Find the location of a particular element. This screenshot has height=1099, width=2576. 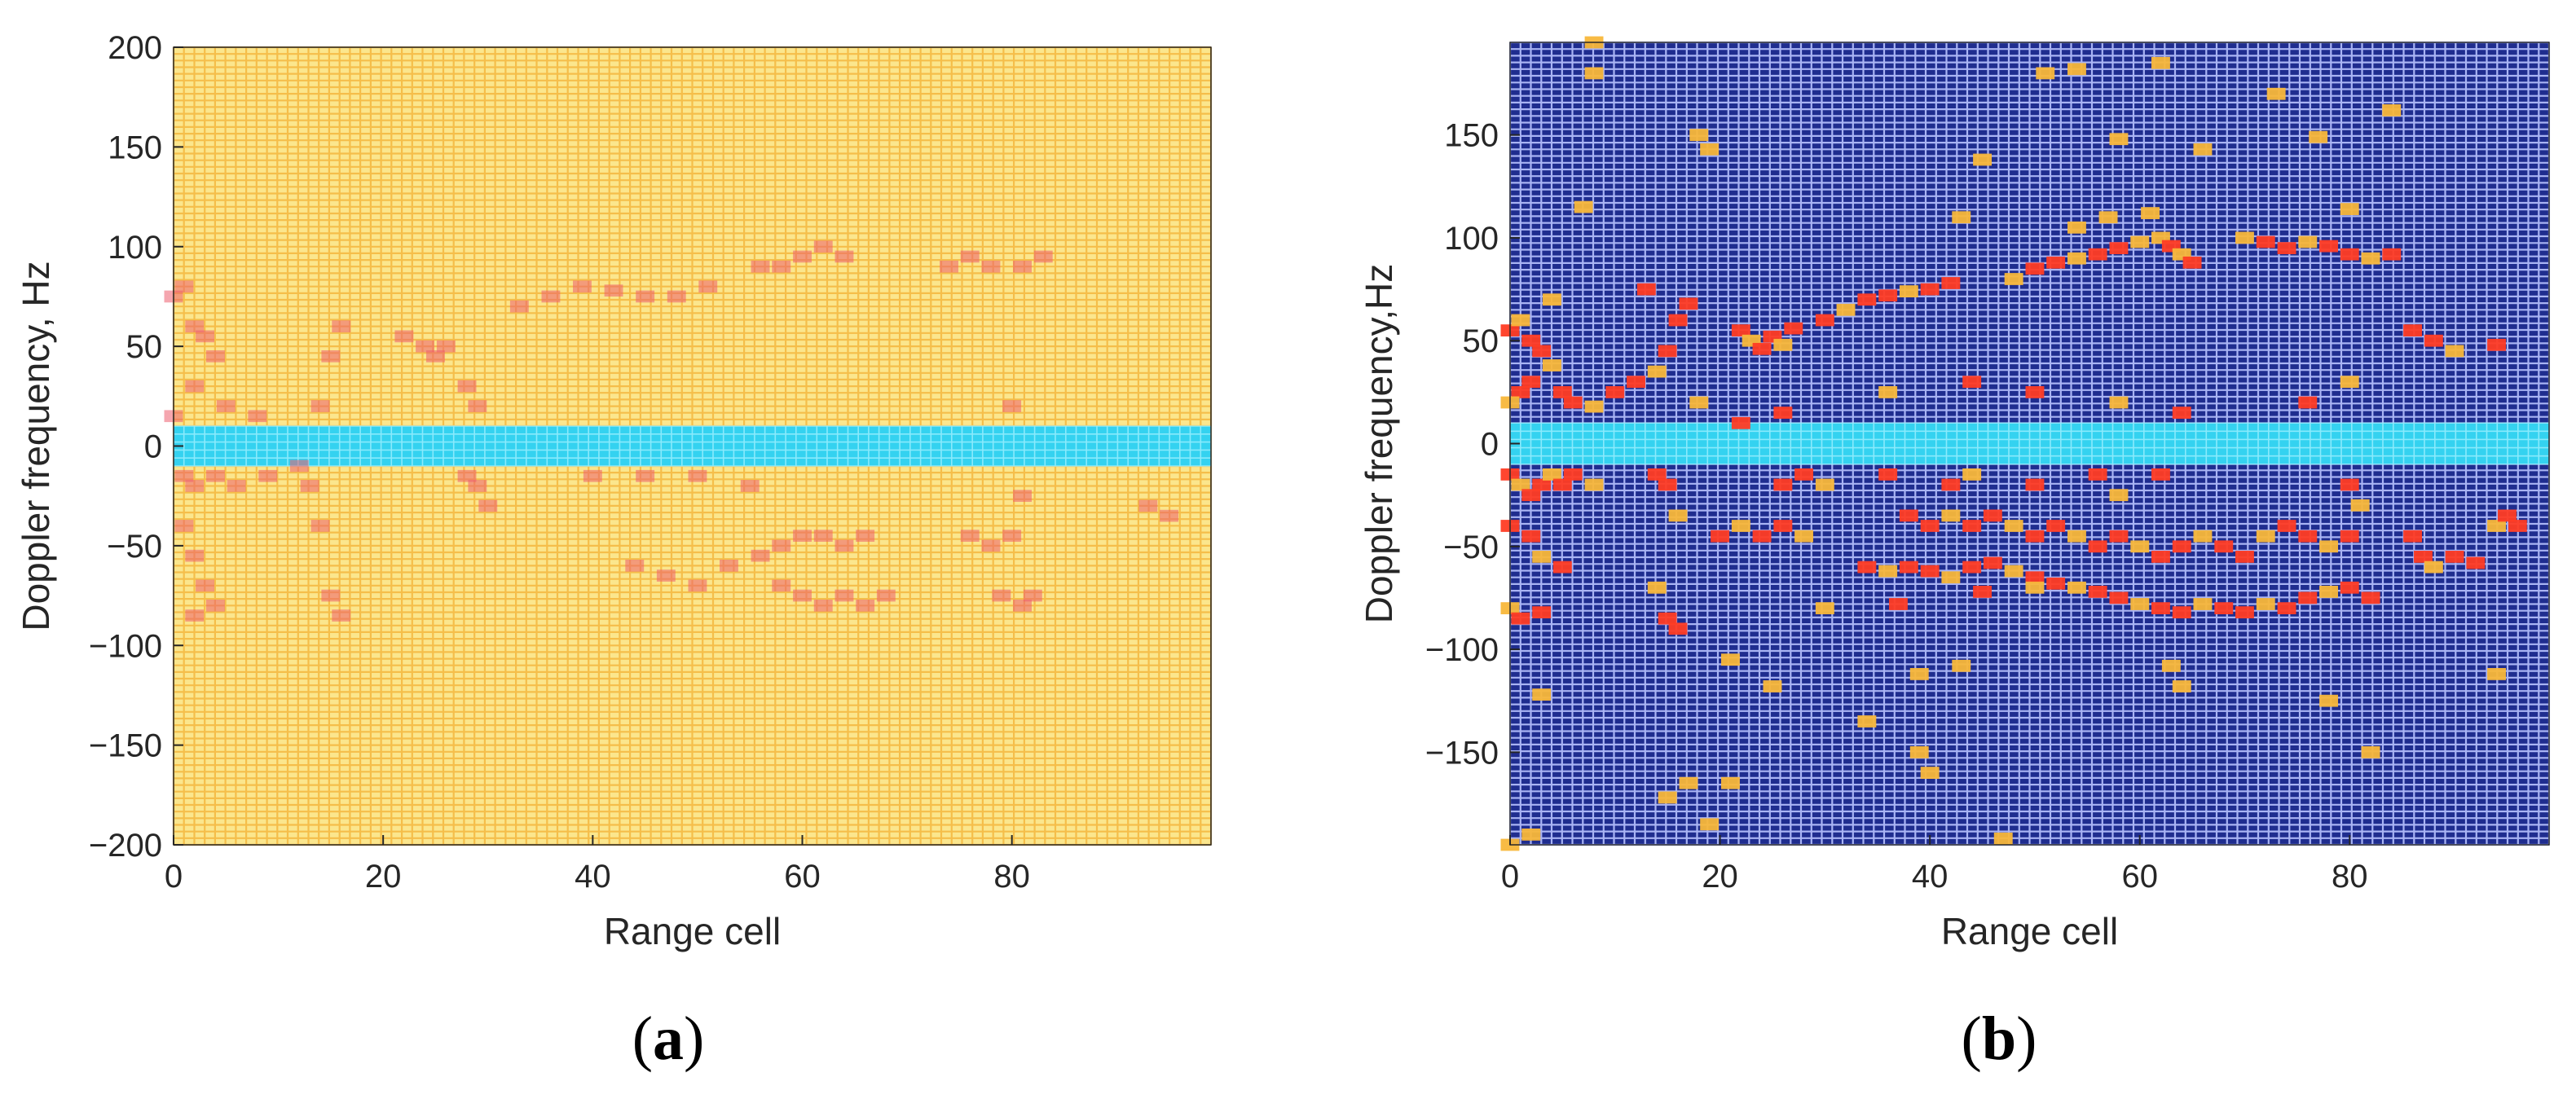

panel-label-b: (b) is located at coordinates (1999, 1038).